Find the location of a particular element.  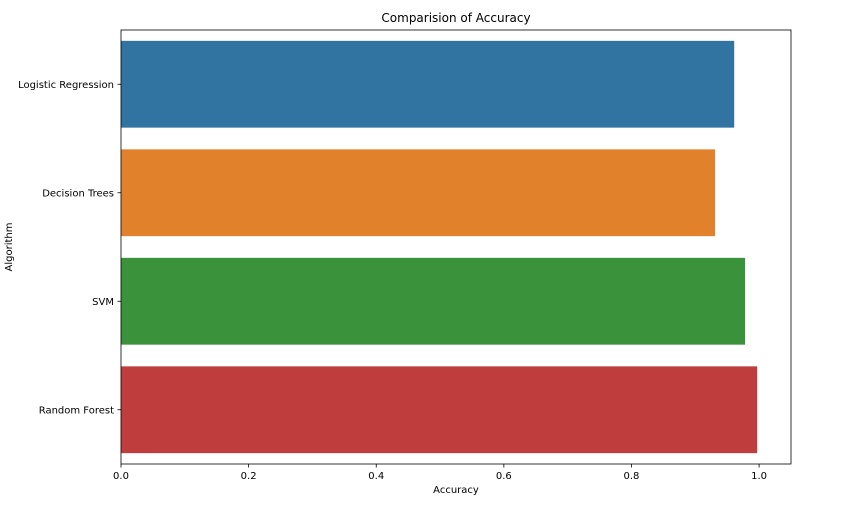

x-tick-label: 1.0 is located at coordinates (759, 476).